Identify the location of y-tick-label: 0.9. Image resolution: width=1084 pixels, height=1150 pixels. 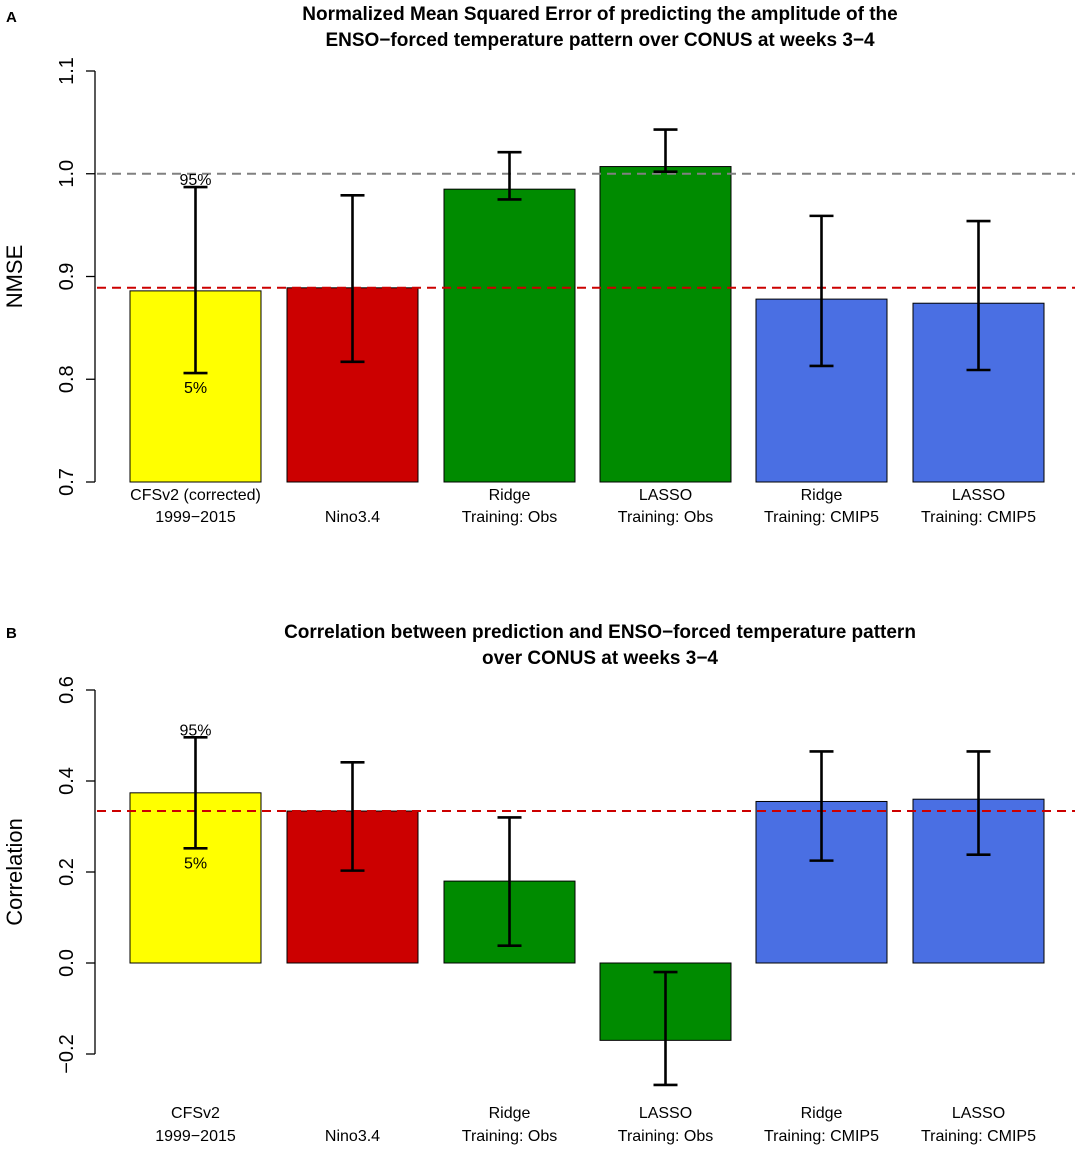
(67, 277).